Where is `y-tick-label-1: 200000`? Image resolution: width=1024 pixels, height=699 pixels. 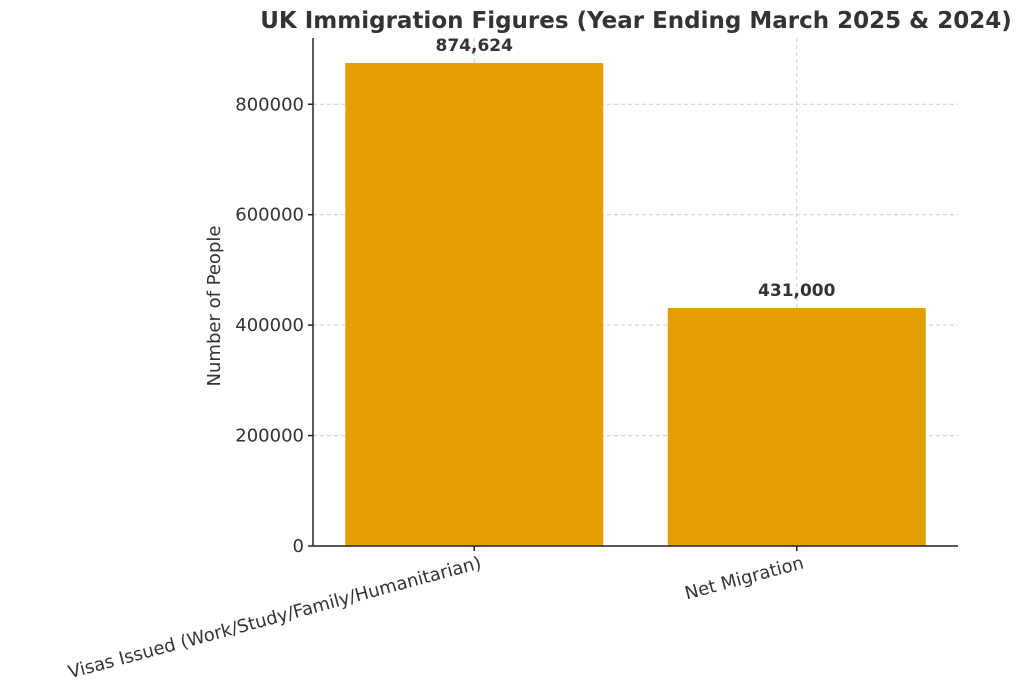 y-tick-label-1: 200000 is located at coordinates (269, 436).